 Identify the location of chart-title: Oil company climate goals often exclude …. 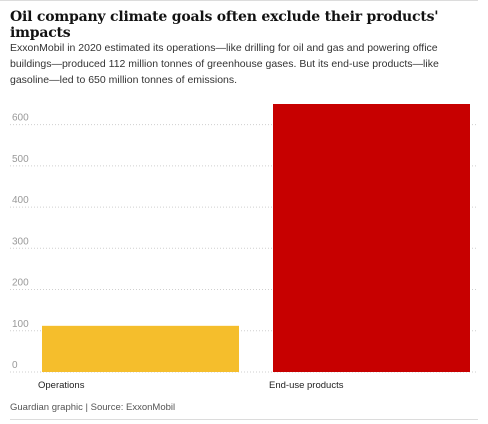
(224, 25).